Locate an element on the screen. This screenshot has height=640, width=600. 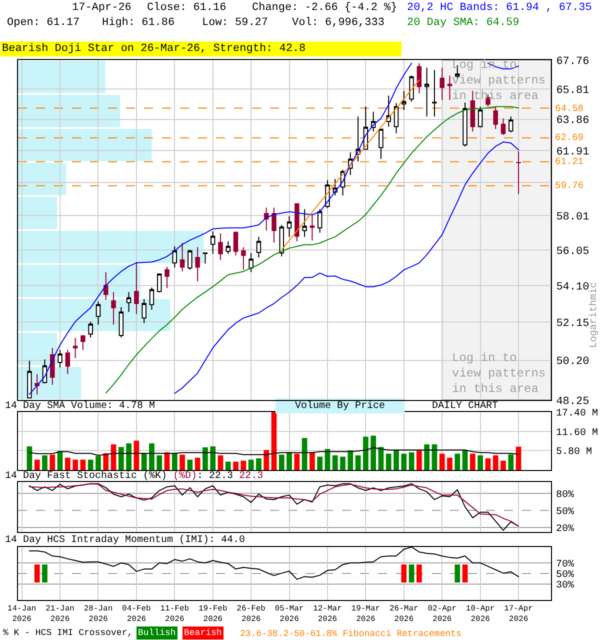
x-tick-label: 26-Feb 2026 is located at coordinates (251, 614).